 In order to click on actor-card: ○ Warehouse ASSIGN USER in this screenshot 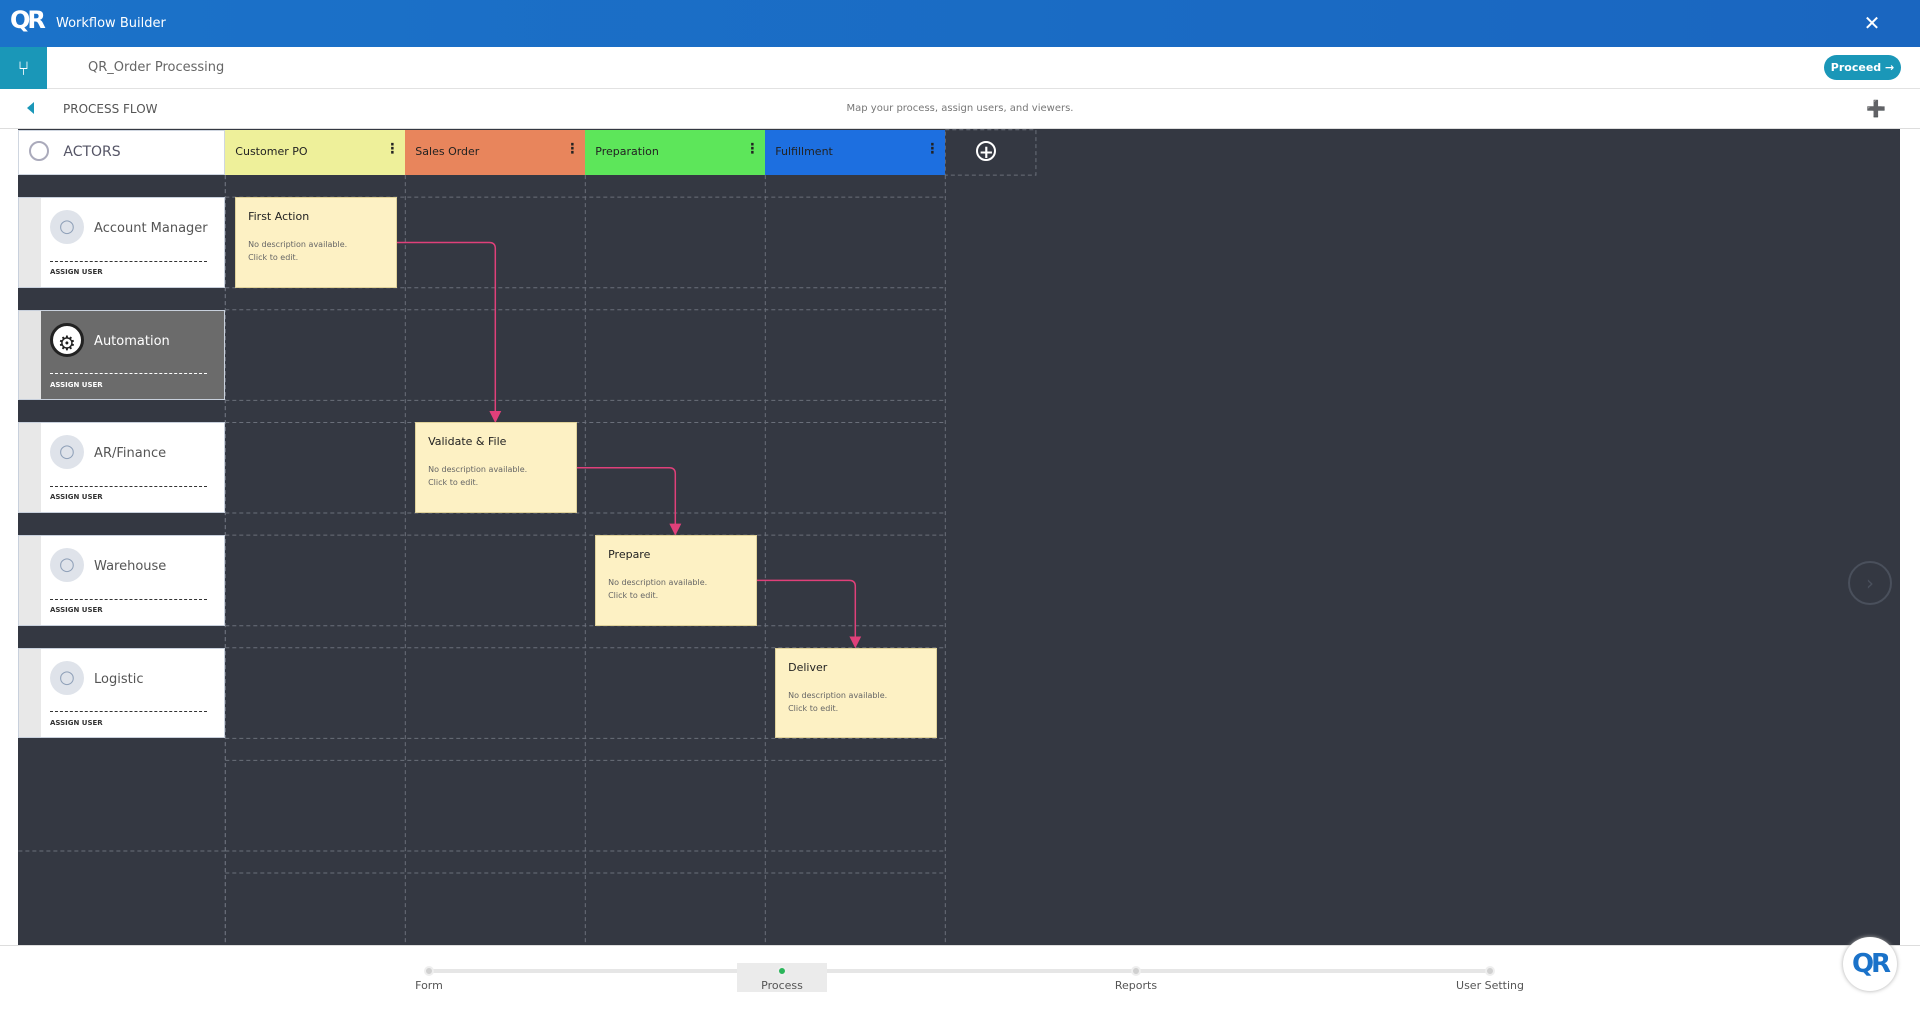, I will do `click(122, 580)`.